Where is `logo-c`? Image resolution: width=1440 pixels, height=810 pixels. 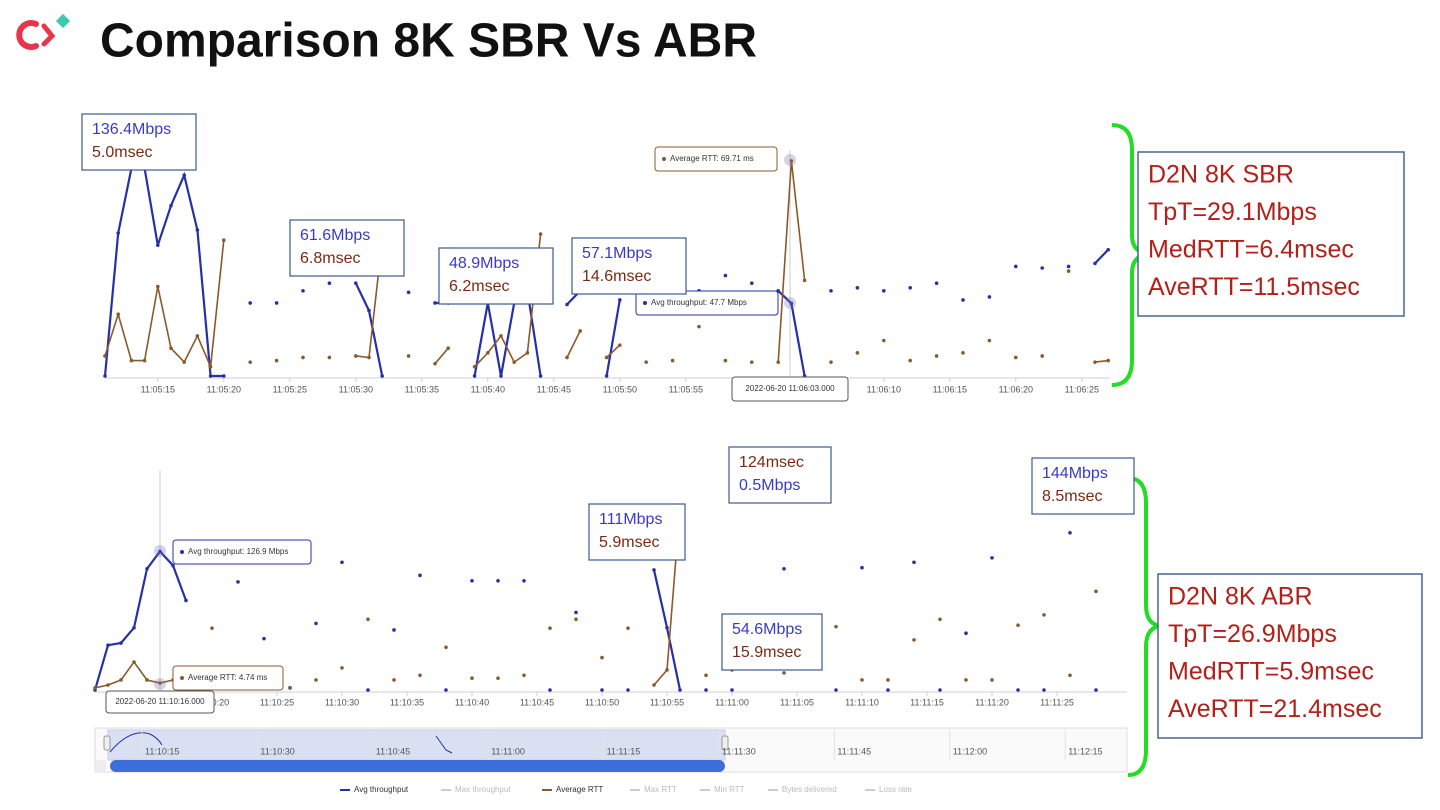
logo-c is located at coordinates (27, 35).